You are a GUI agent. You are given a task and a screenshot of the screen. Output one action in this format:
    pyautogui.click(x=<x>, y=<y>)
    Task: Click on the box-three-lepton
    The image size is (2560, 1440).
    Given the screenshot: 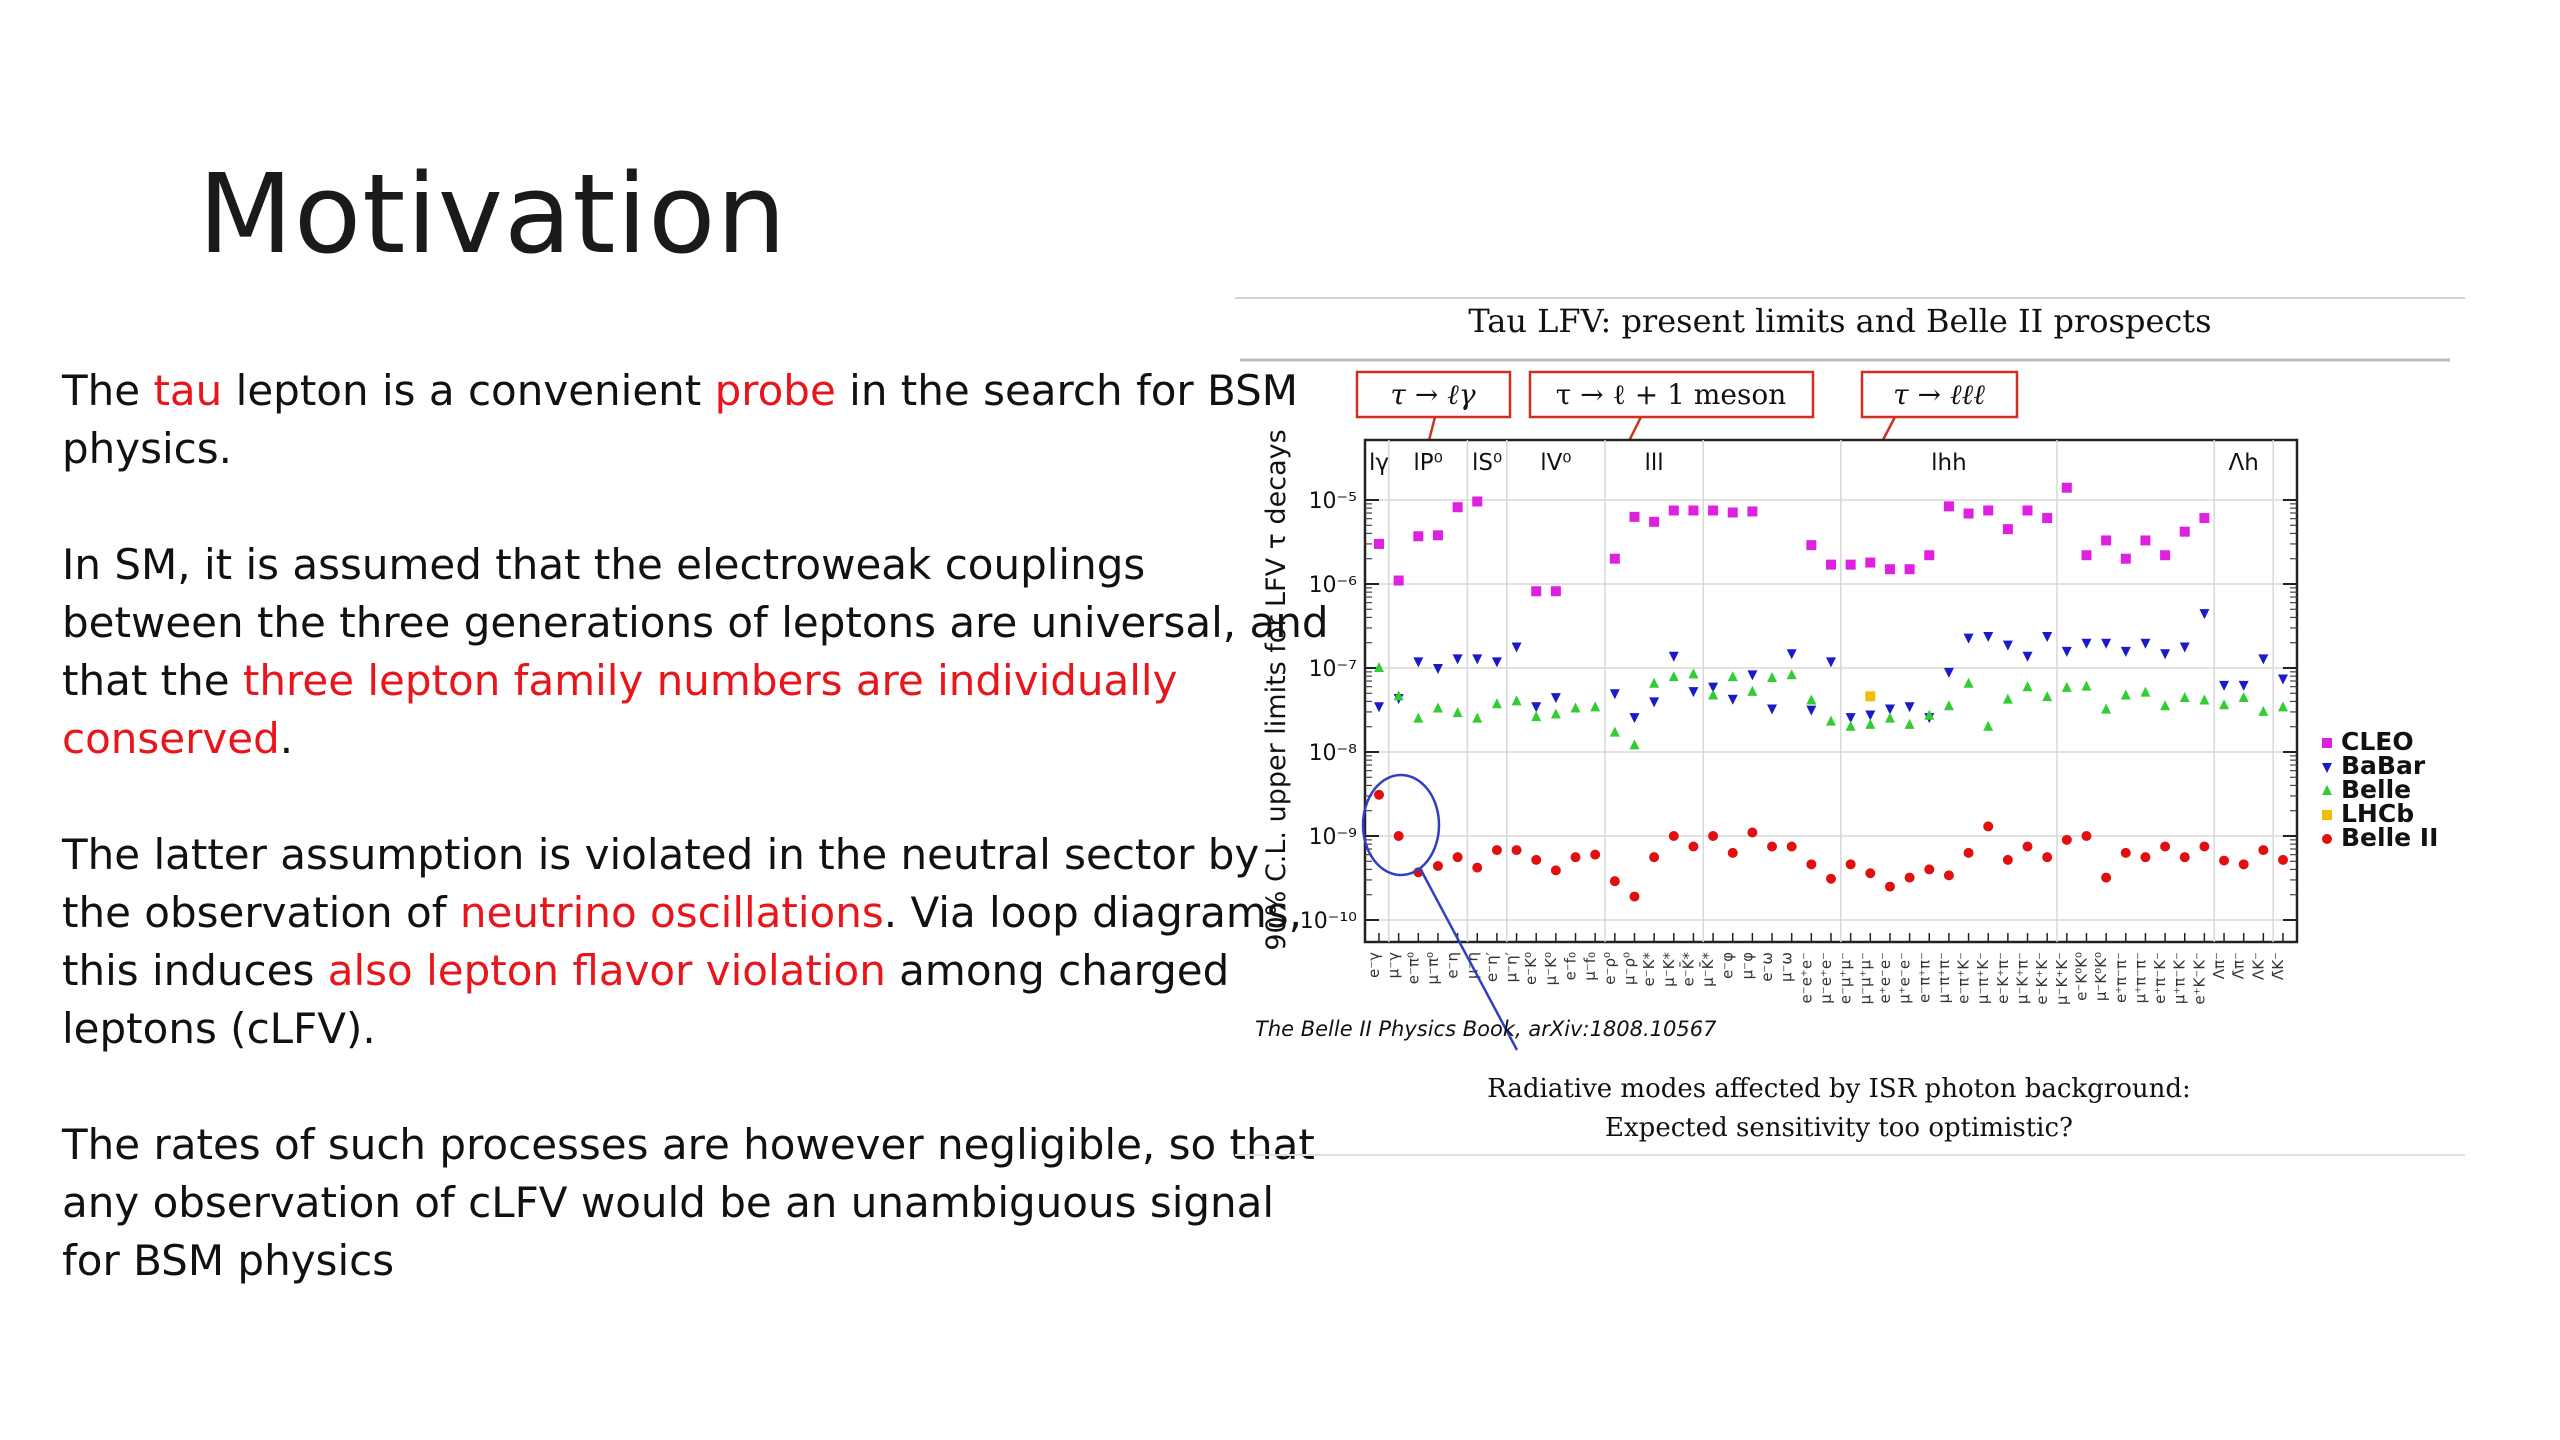 What is the action you would take?
    pyautogui.click(x=1939, y=394)
    